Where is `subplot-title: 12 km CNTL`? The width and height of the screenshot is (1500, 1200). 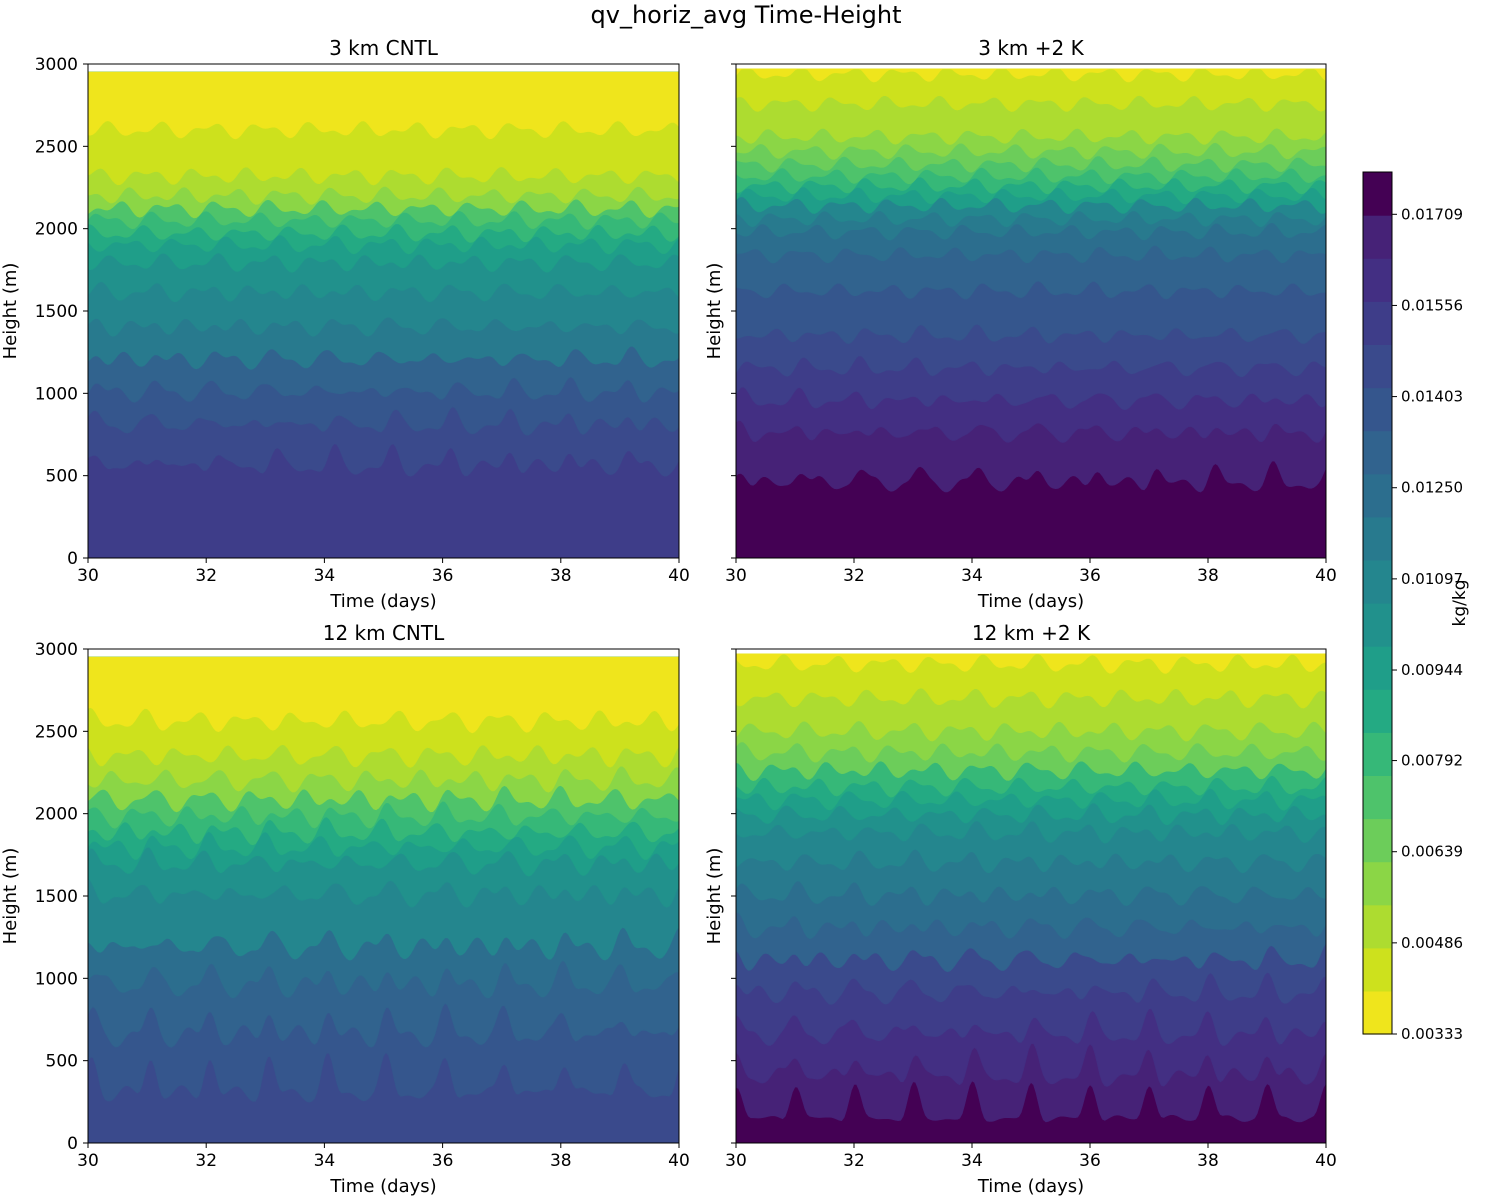
subplot-title: 12 km CNTL is located at coordinates (384, 633).